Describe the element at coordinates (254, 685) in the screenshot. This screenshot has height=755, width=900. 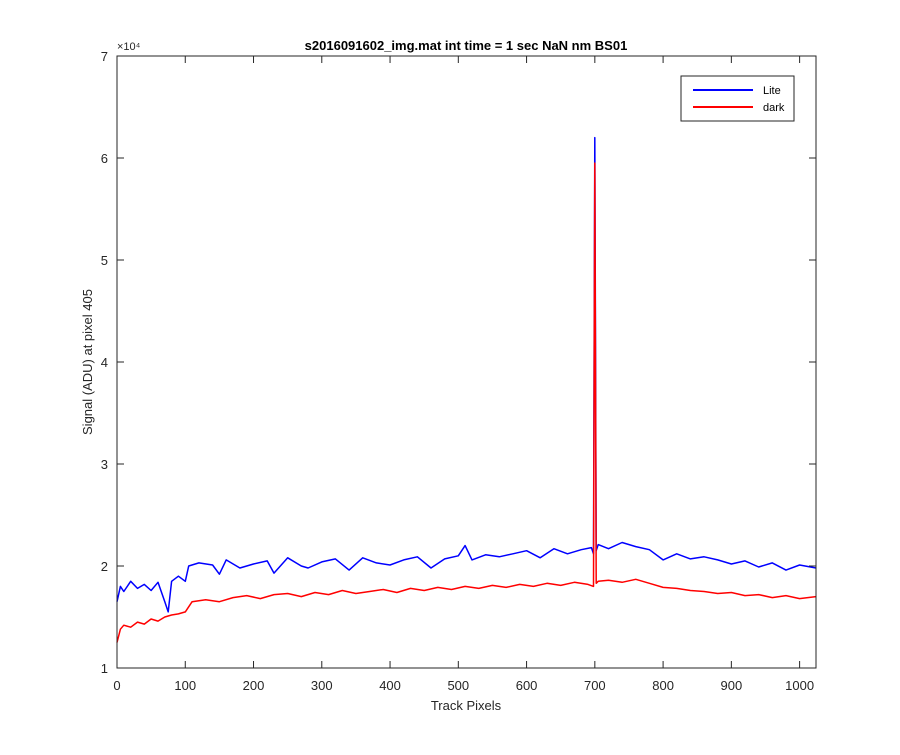
I see `x-tick-label: 200` at that location.